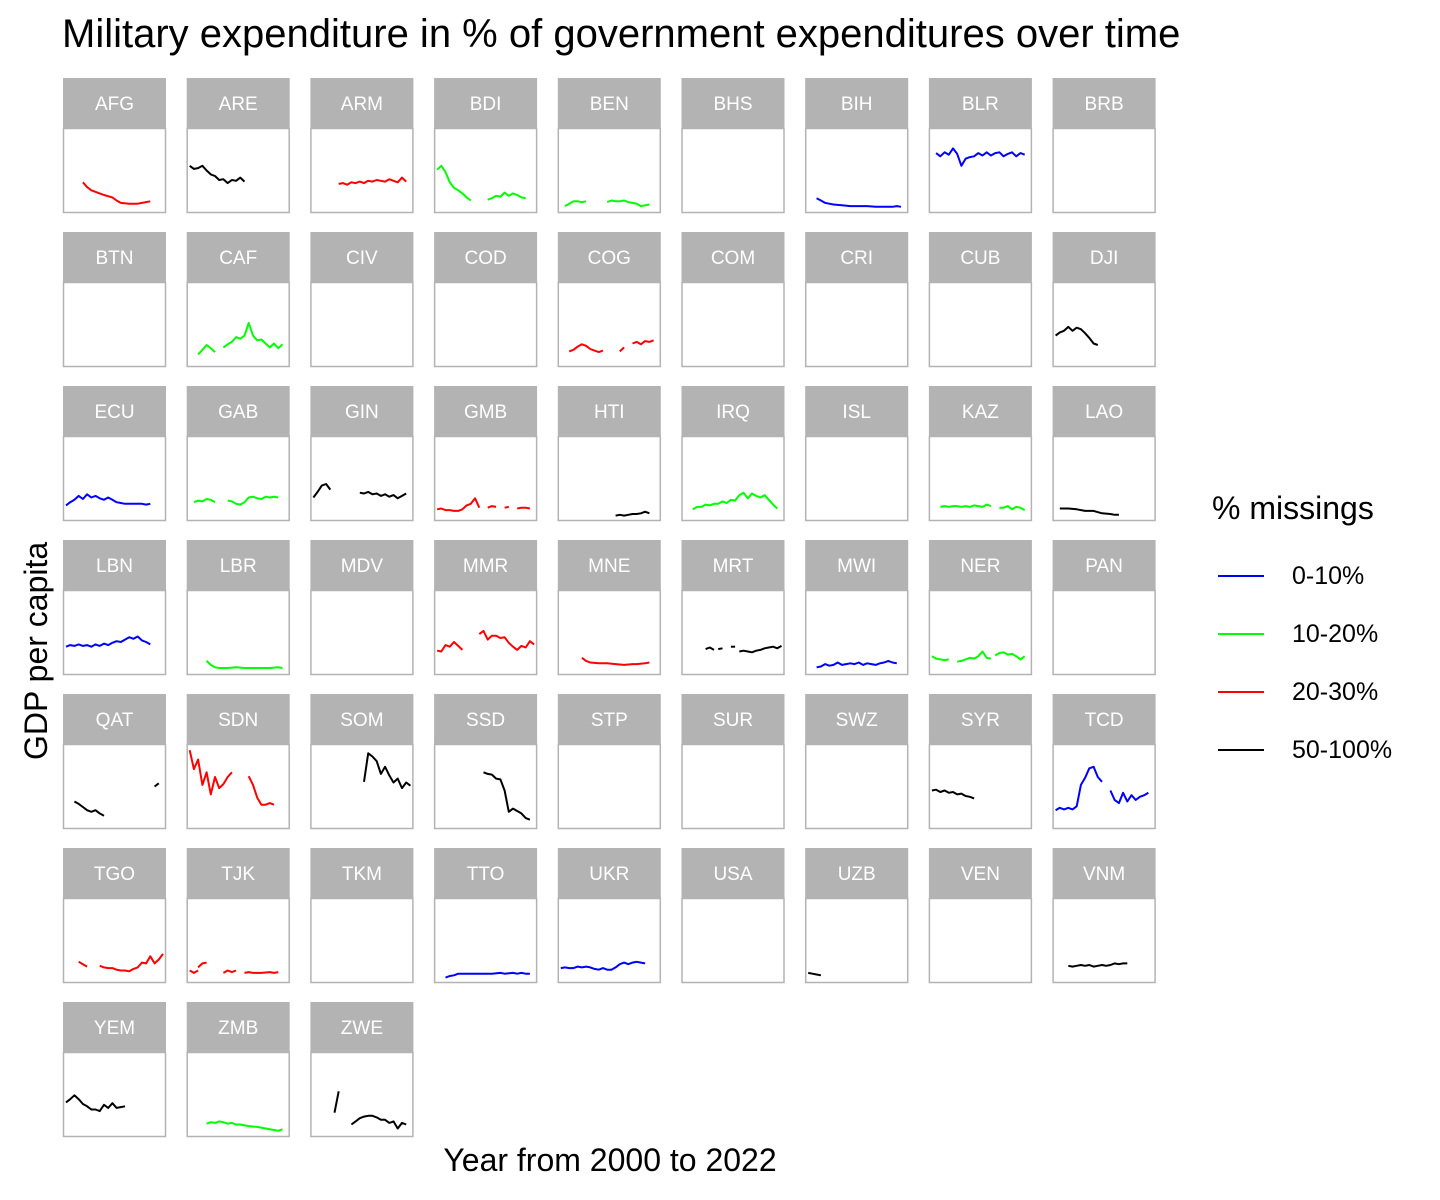 The height and width of the screenshot is (1200, 1440). I want to click on facet-lbr: LBR, so click(238, 608).